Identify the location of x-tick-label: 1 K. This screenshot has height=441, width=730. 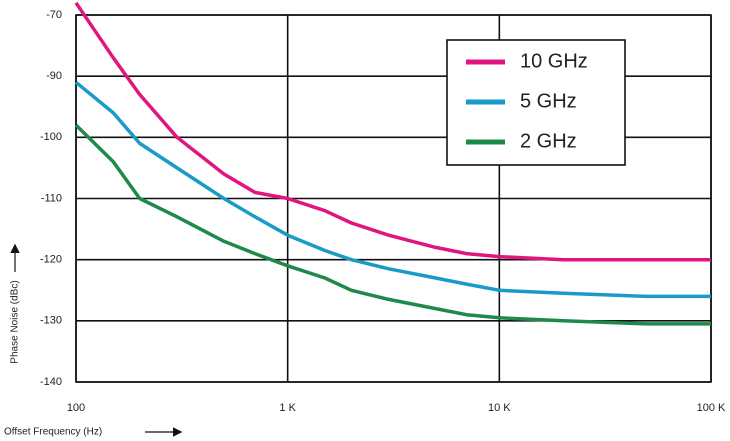
(287, 408).